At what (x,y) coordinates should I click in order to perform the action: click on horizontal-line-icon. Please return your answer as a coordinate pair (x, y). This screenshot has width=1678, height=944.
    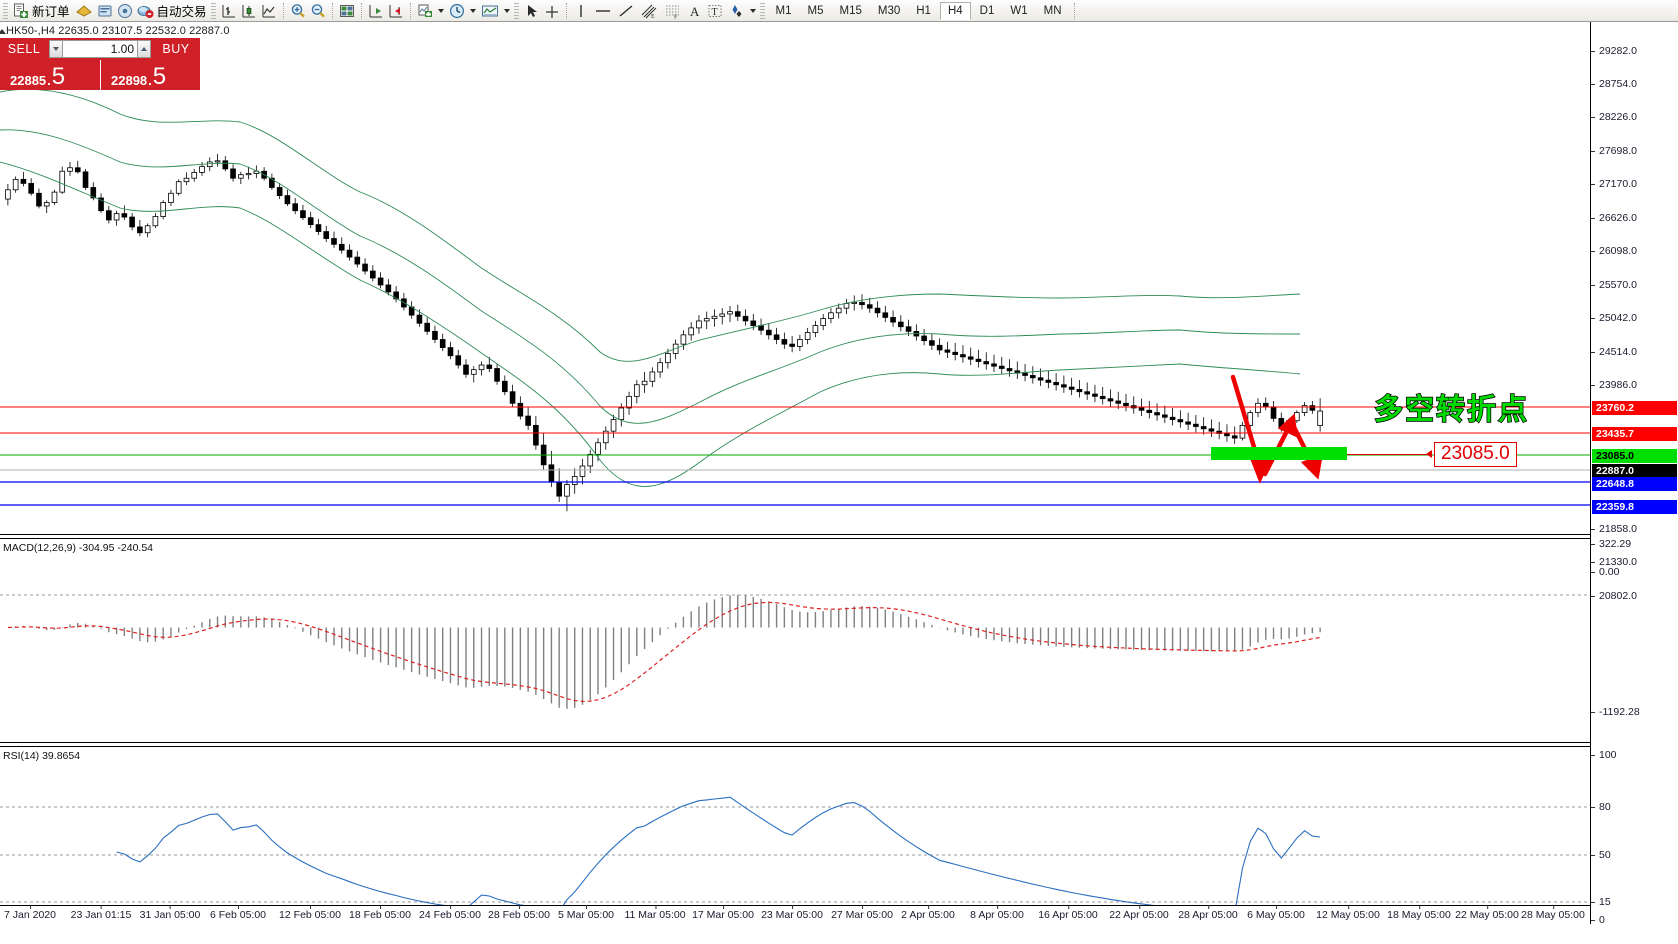
    Looking at the image, I should click on (603, 11).